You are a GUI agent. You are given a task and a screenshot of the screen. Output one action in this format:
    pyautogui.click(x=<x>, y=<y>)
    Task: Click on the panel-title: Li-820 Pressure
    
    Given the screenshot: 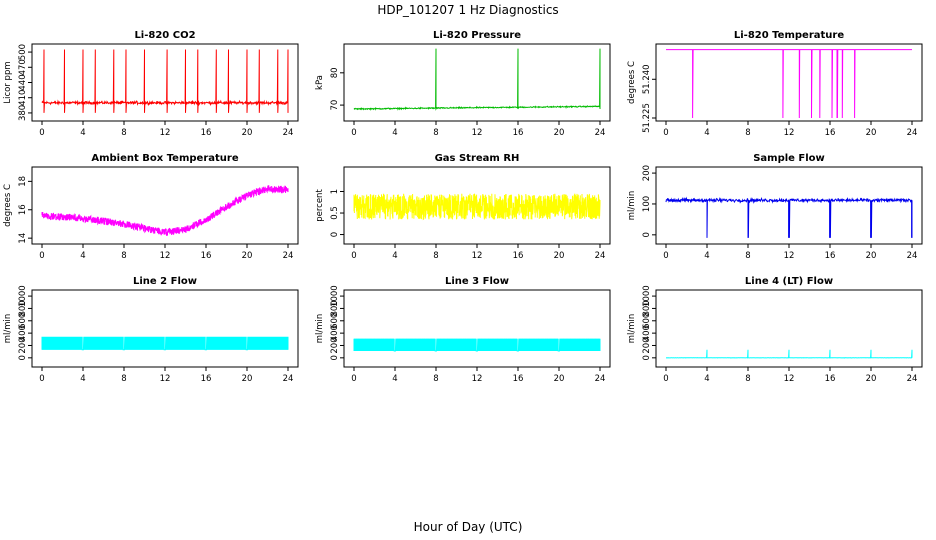 What is the action you would take?
    pyautogui.click(x=477, y=35)
    